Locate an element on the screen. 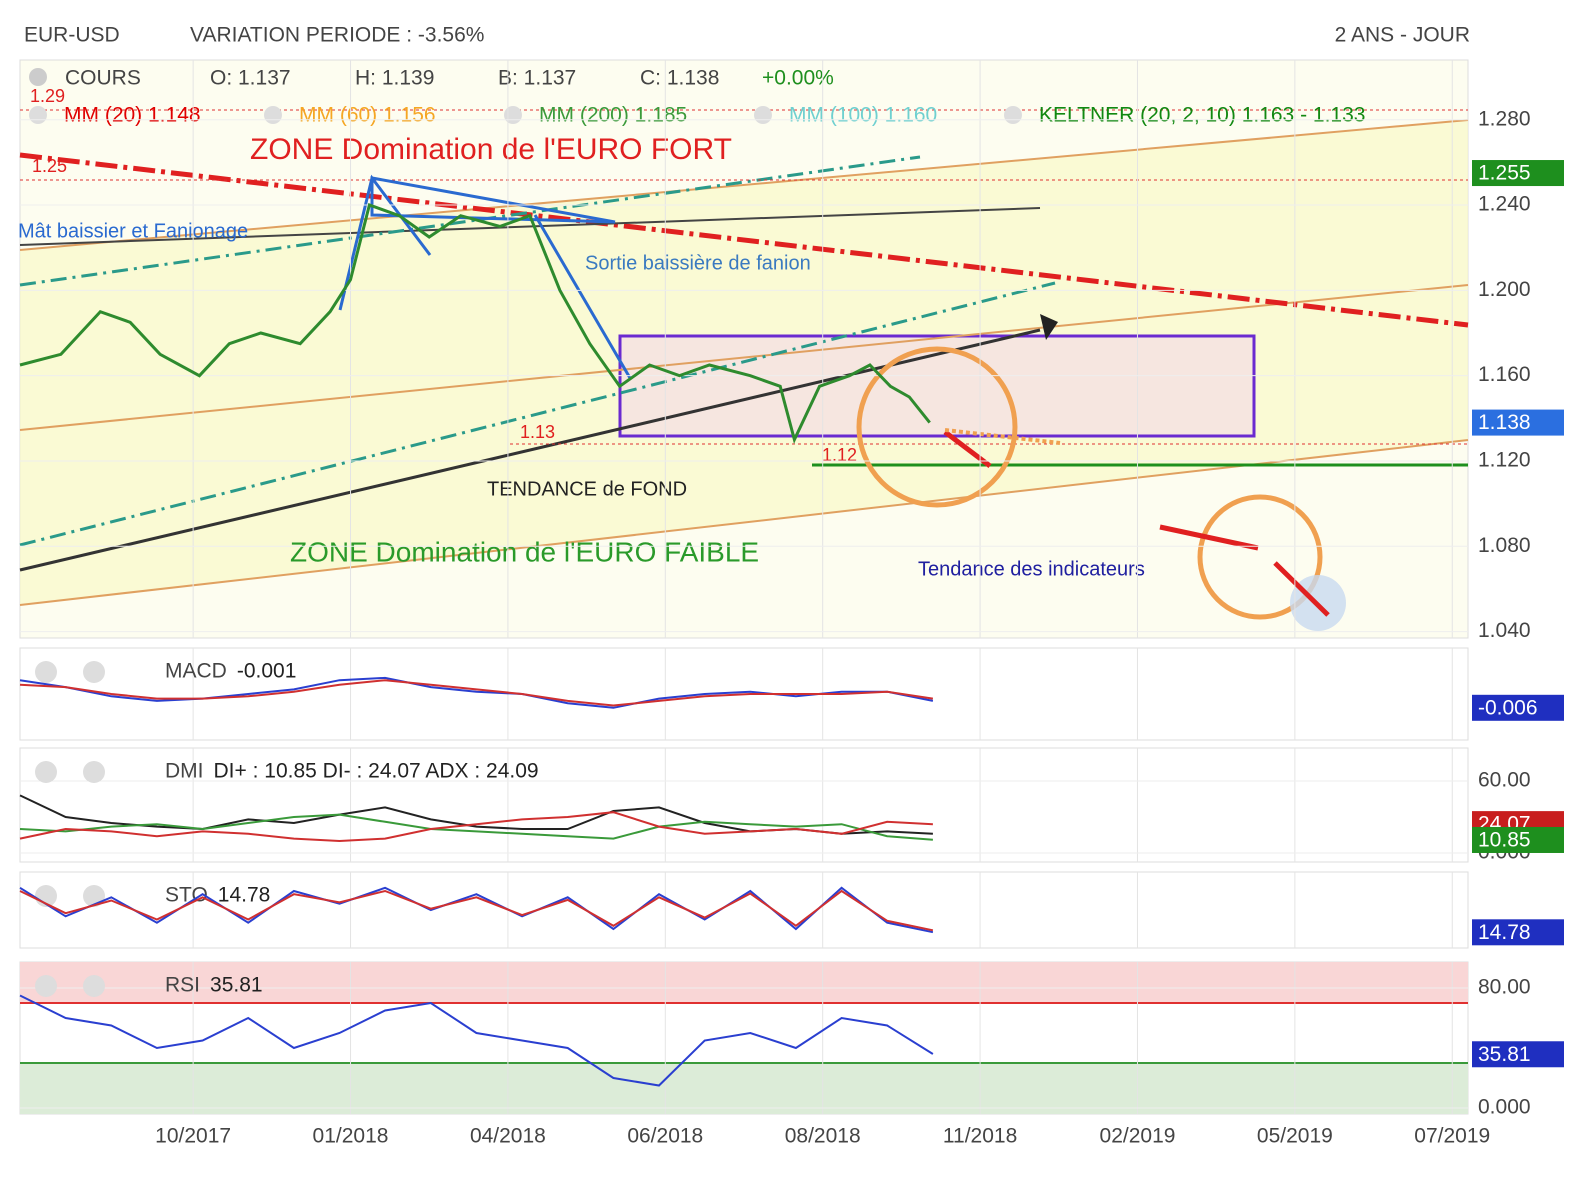 This screenshot has height=1182, width=1596. price-flag-label: 14.78 is located at coordinates (1504, 932).